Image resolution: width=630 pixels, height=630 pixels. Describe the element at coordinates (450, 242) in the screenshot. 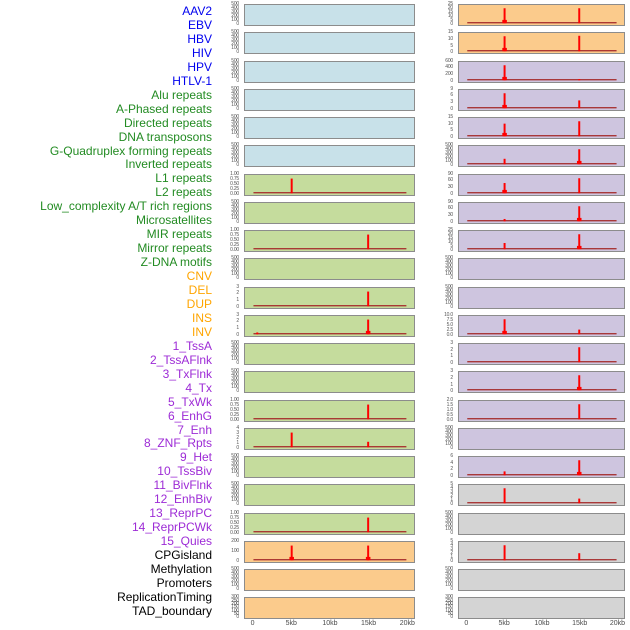

I see `y-tick-label: 10` at that location.